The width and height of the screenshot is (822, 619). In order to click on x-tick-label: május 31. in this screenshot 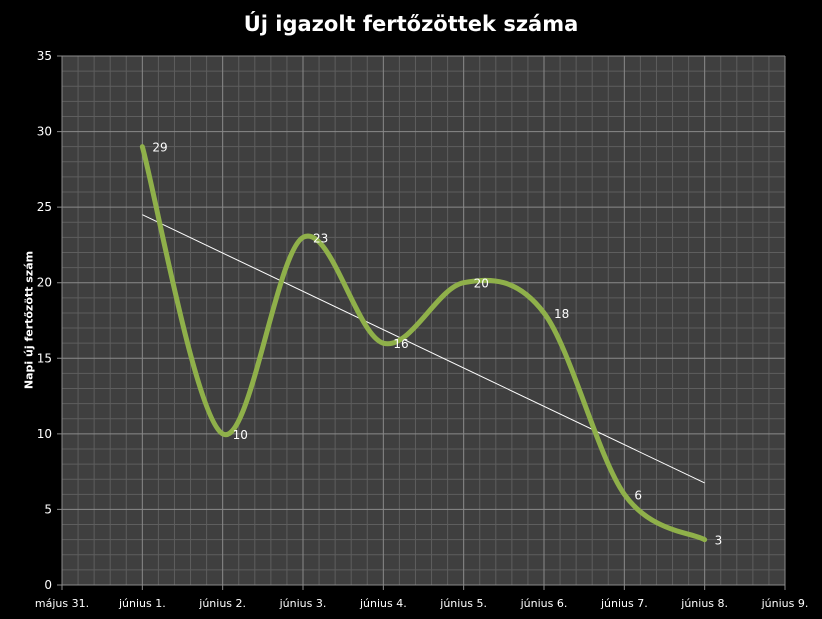, I will do `click(62, 603)`.